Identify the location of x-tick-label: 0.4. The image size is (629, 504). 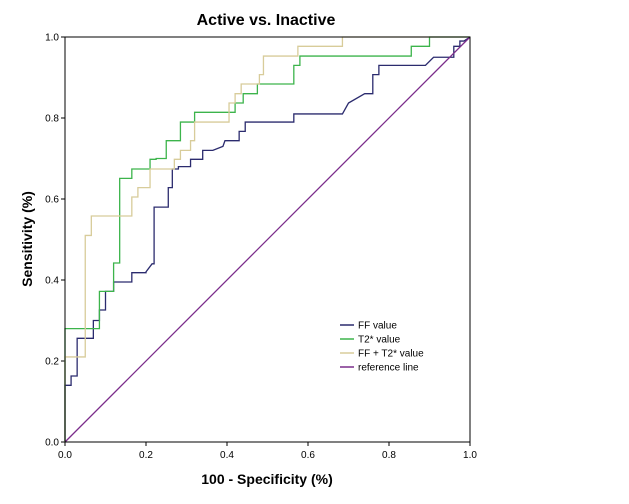
(227, 455).